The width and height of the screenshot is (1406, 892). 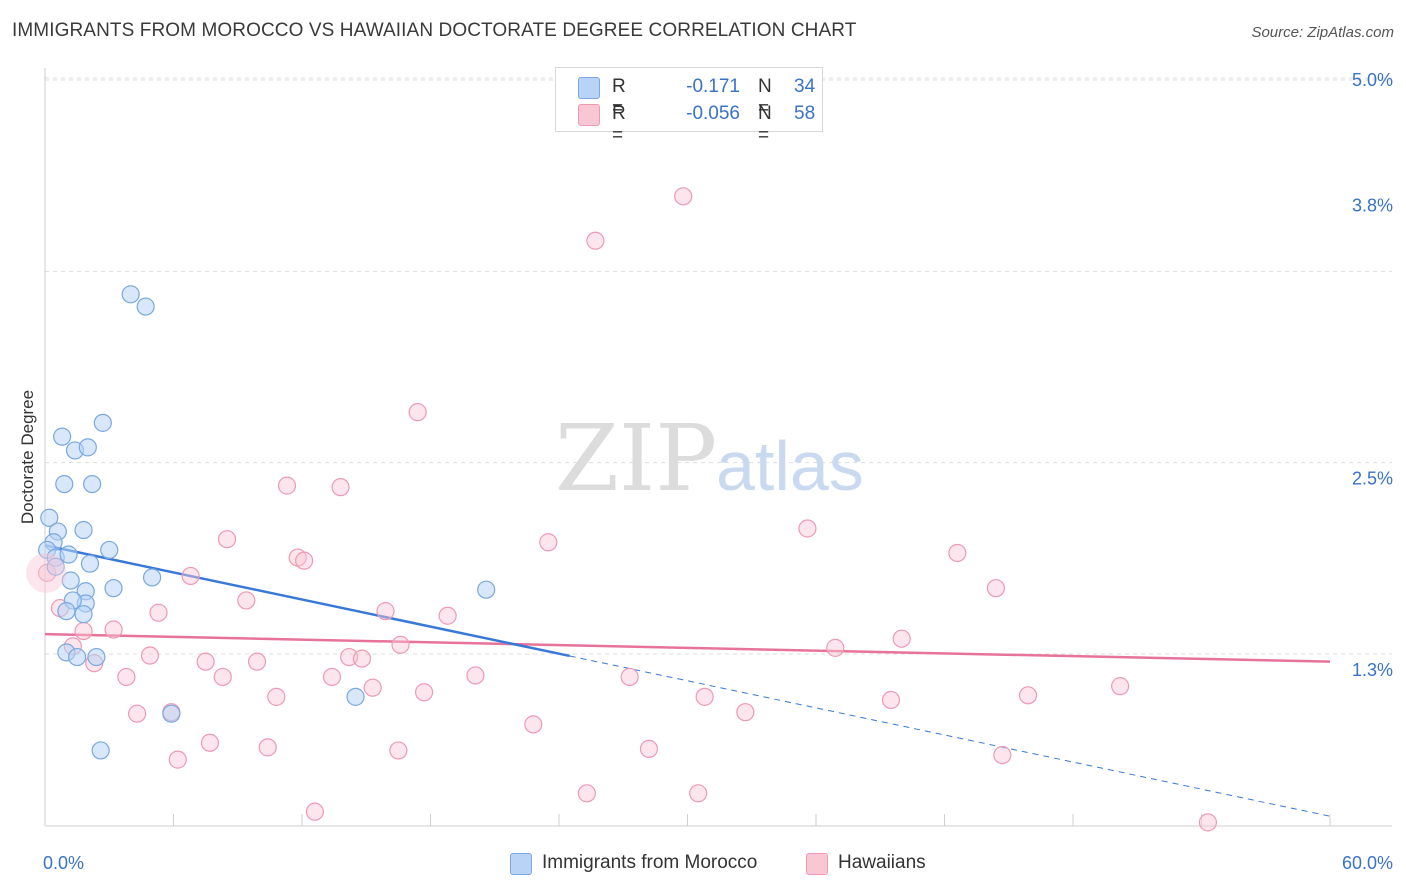 I want to click on bottom-legend-swatch-hawaiians, so click(x=817, y=864).